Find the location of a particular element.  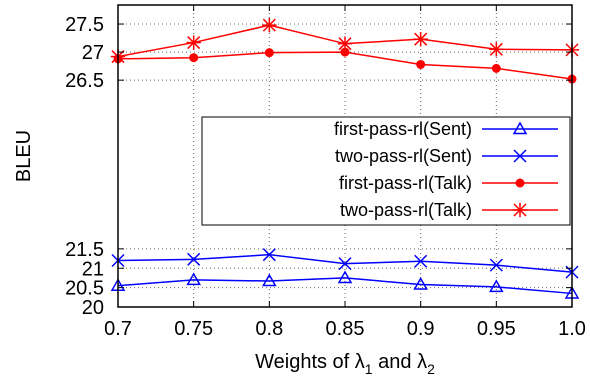

x-tick-label: 0.85 is located at coordinates (345, 329).